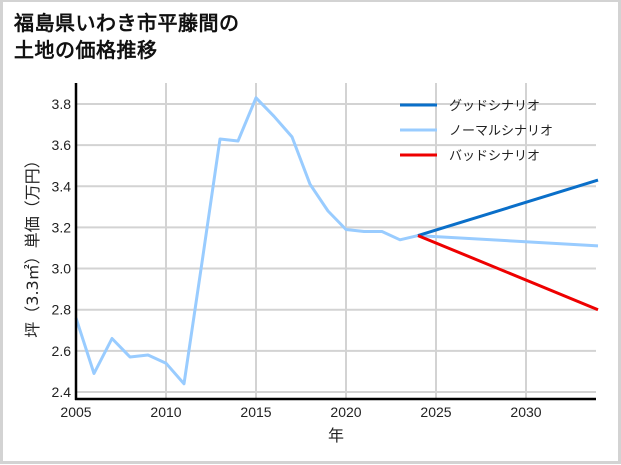 This screenshot has width=621, height=465. I want to click on x-tick-label: 2030, so click(525, 412).